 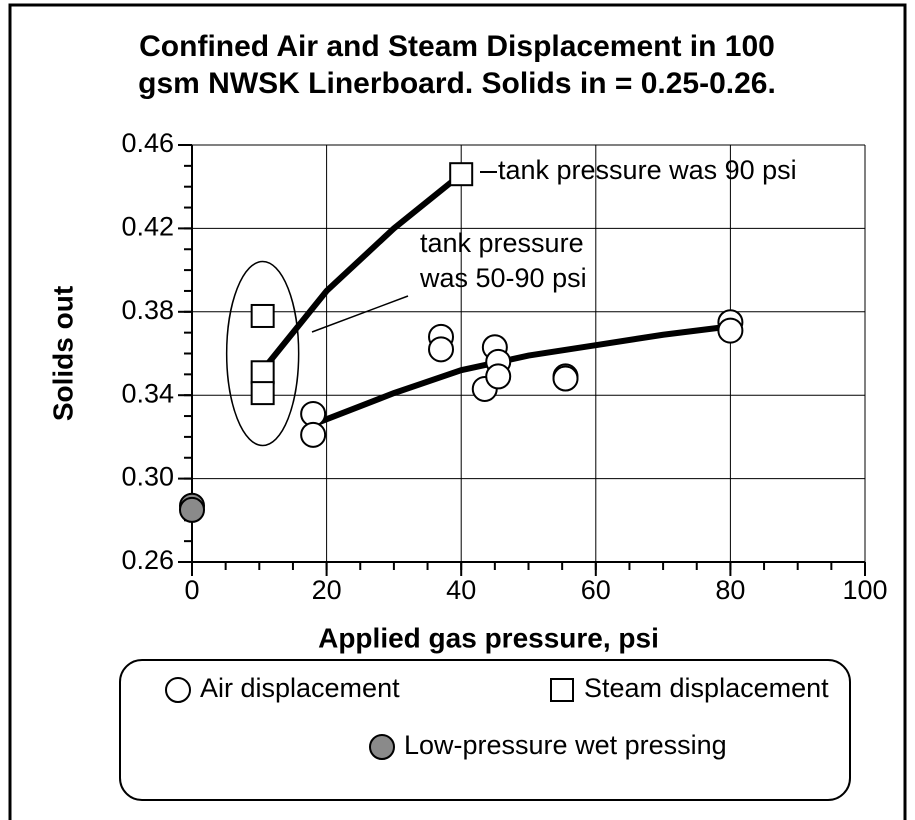 What do you see at coordinates (147, 143) in the screenshot?
I see `y-tick-label: 0.46` at bounding box center [147, 143].